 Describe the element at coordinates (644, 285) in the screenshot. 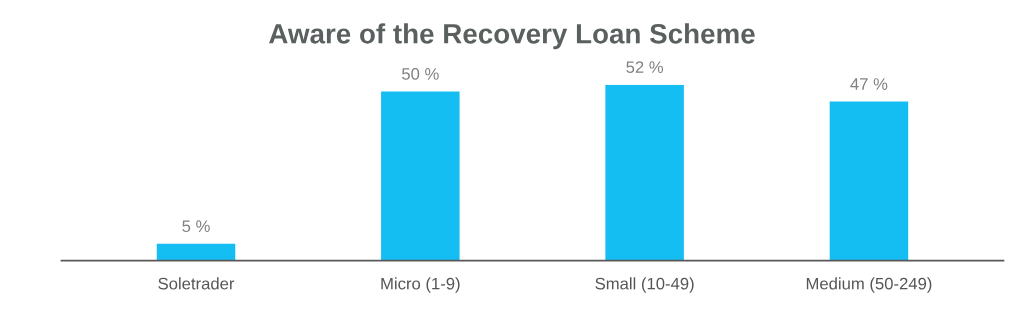

I see `x-tick-label: Small (10-49)` at that location.